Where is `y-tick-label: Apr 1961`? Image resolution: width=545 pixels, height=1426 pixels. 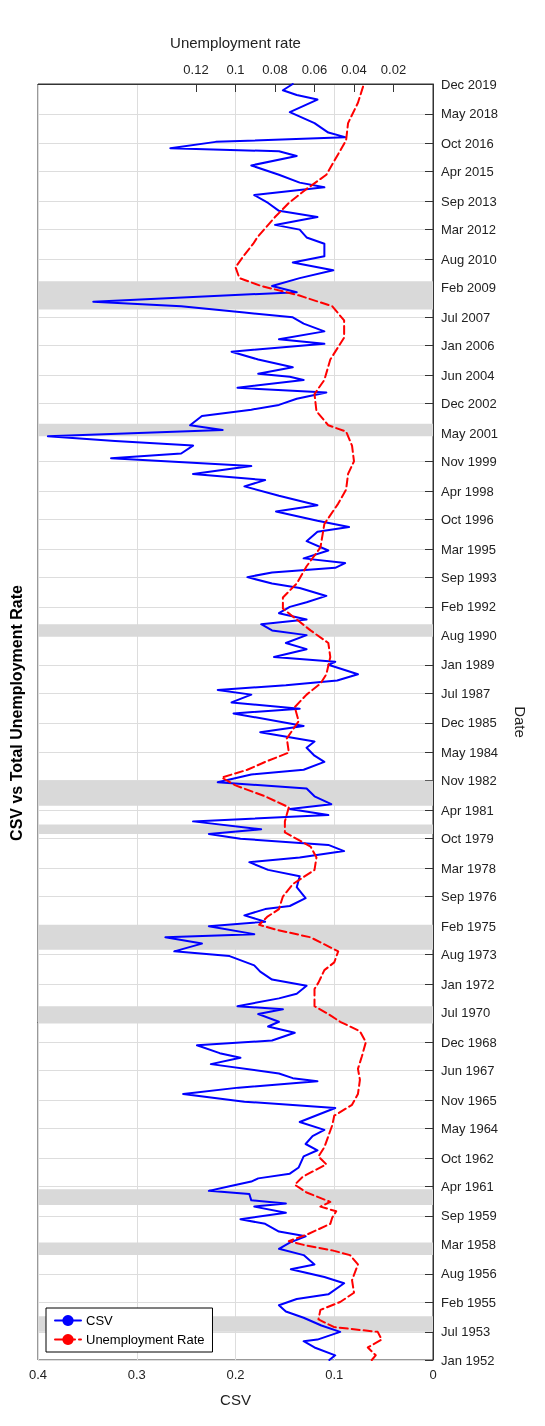 y-tick-label: Apr 1961 is located at coordinates (467, 1186).